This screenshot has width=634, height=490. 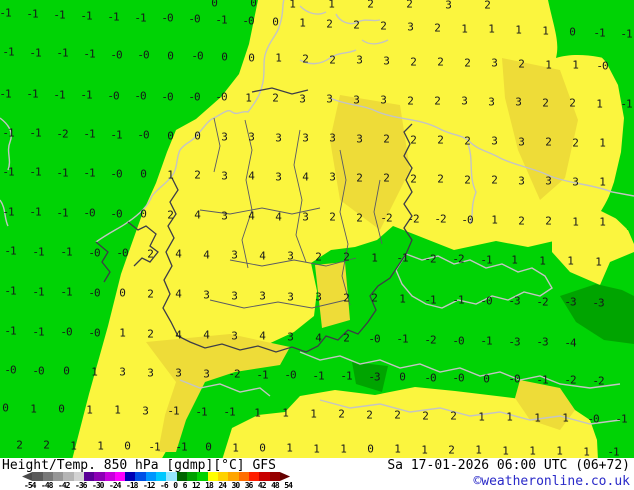 I want to click on color-scale-tick: 42, so click(x=262, y=485).